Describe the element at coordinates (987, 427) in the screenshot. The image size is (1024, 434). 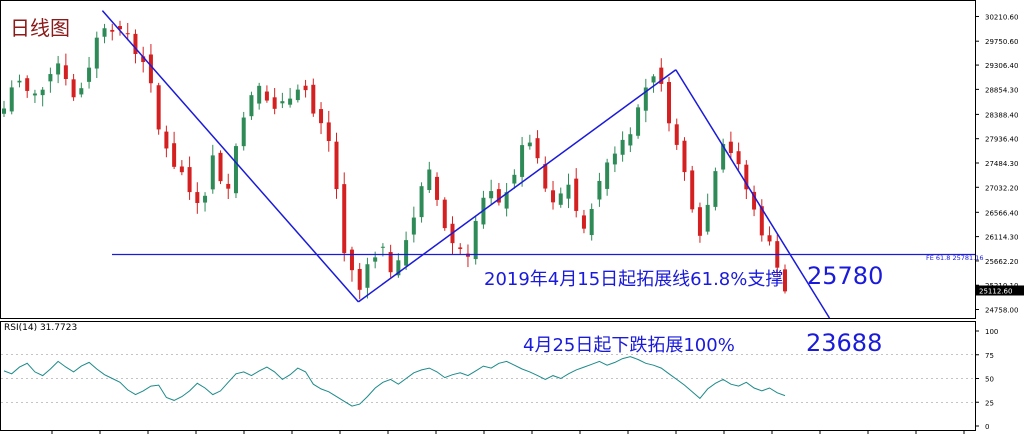
I see `rsi-y-tick-label: 0` at that location.